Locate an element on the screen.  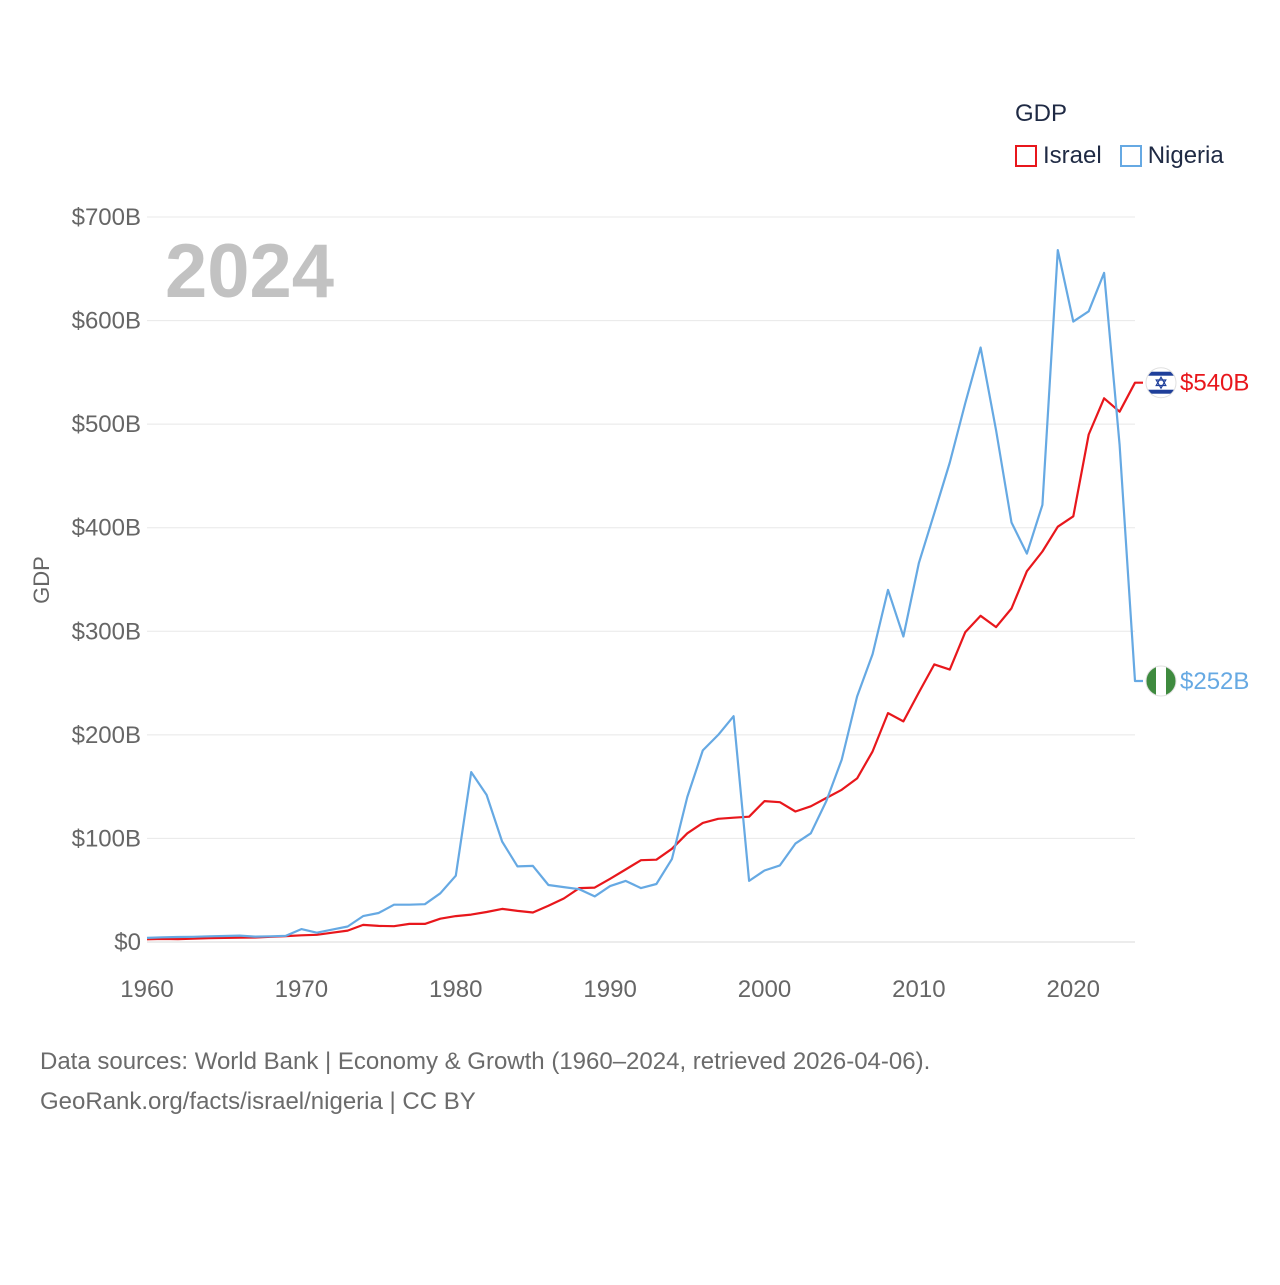
x-tick-label: 2000 is located at coordinates (764, 989).